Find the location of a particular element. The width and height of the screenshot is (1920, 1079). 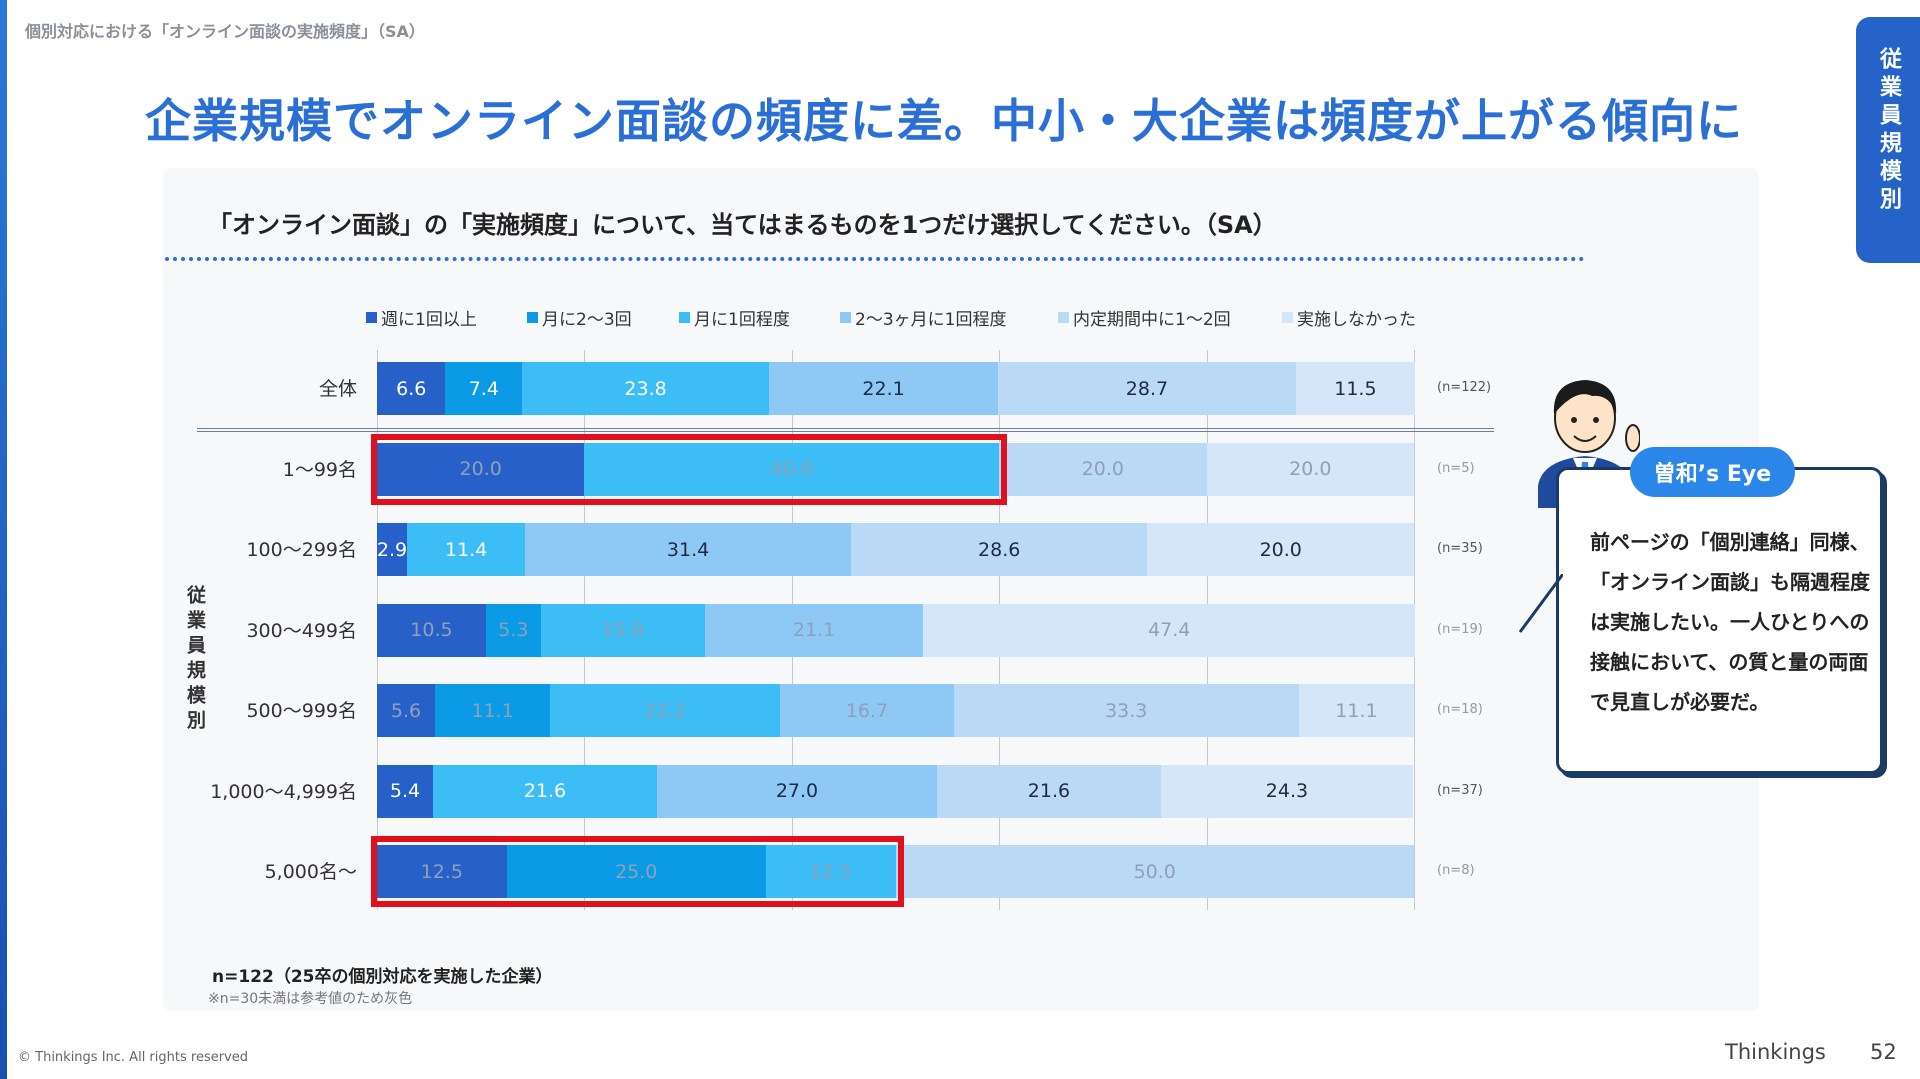

legend-item: 2〜3ヶ月に1回程度 is located at coordinates (923, 317).